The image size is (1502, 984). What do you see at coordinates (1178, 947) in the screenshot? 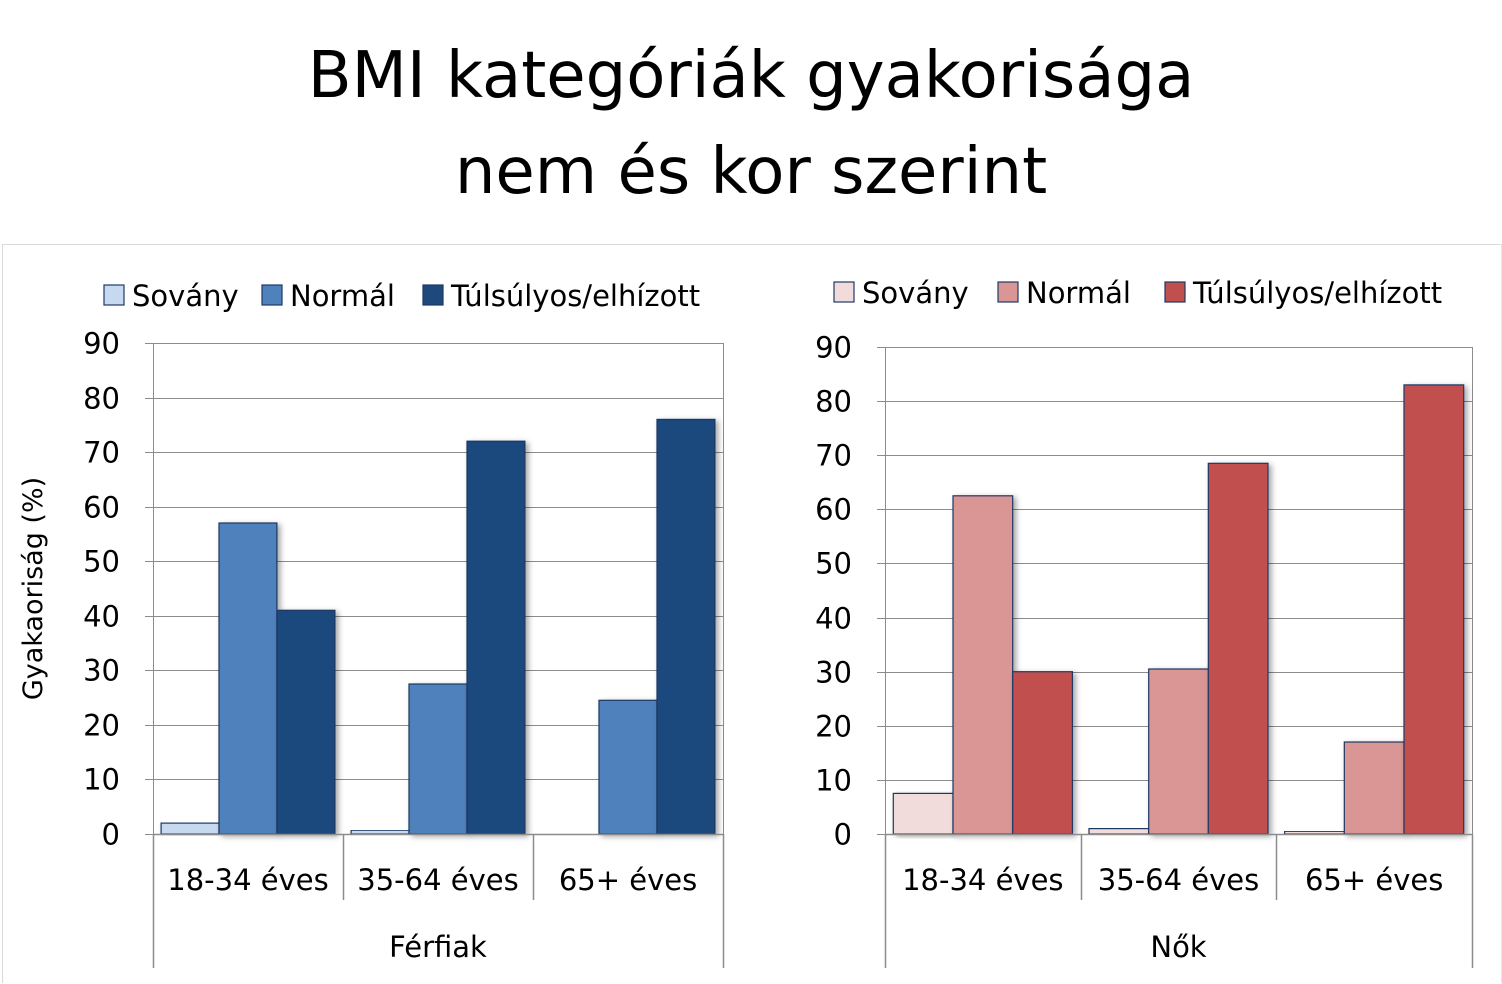
I see `group-label: Nők` at bounding box center [1178, 947].